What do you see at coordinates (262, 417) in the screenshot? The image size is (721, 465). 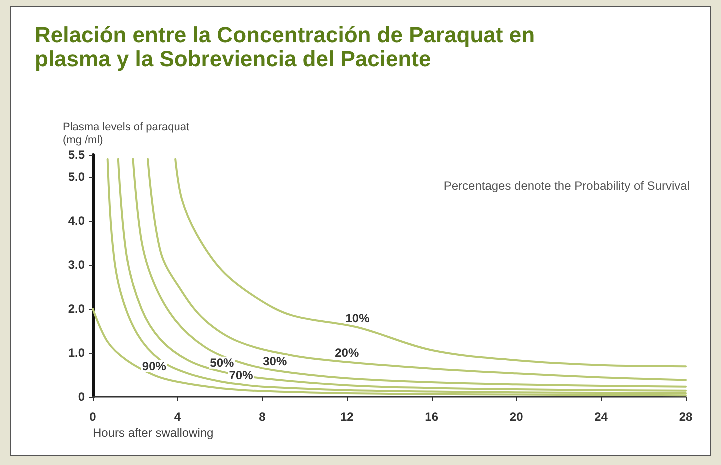 I see `x-tick-label: 8` at bounding box center [262, 417].